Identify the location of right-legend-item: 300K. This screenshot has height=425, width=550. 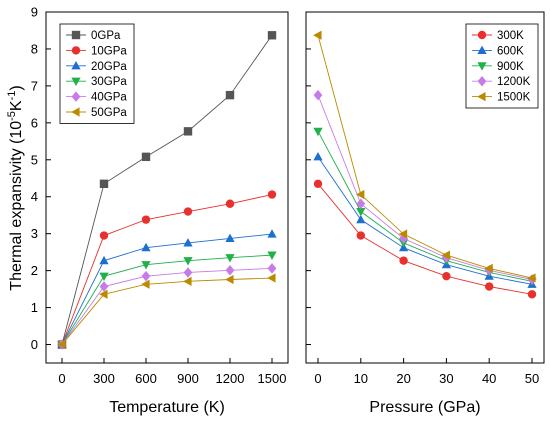
(498, 36).